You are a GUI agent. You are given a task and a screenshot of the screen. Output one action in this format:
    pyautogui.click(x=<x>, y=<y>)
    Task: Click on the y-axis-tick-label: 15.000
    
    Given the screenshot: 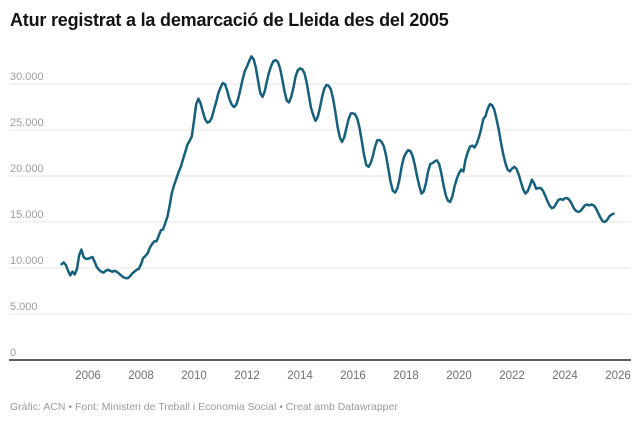 What is the action you would take?
    pyautogui.click(x=27, y=215)
    